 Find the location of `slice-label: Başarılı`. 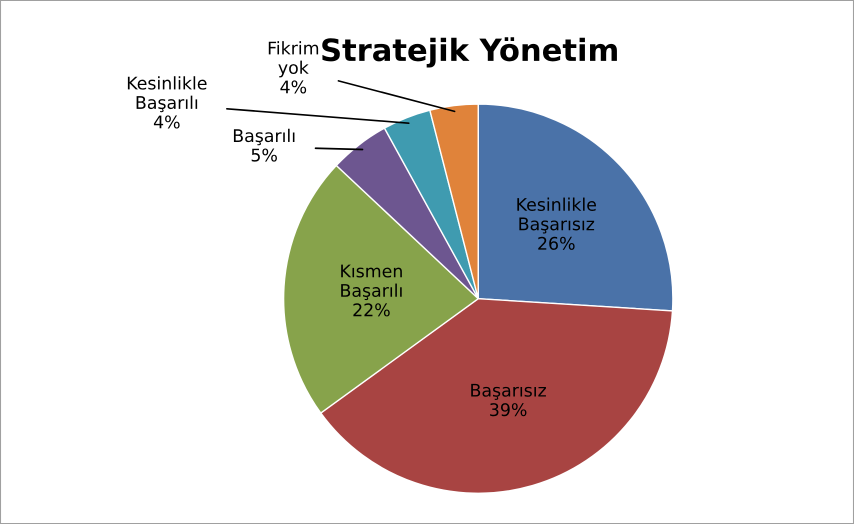

slice-label: Başarılı is located at coordinates (264, 137).